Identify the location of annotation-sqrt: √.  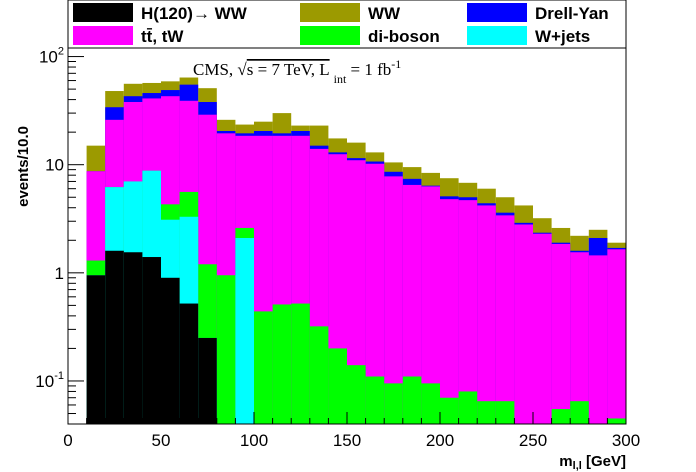
(242, 69).